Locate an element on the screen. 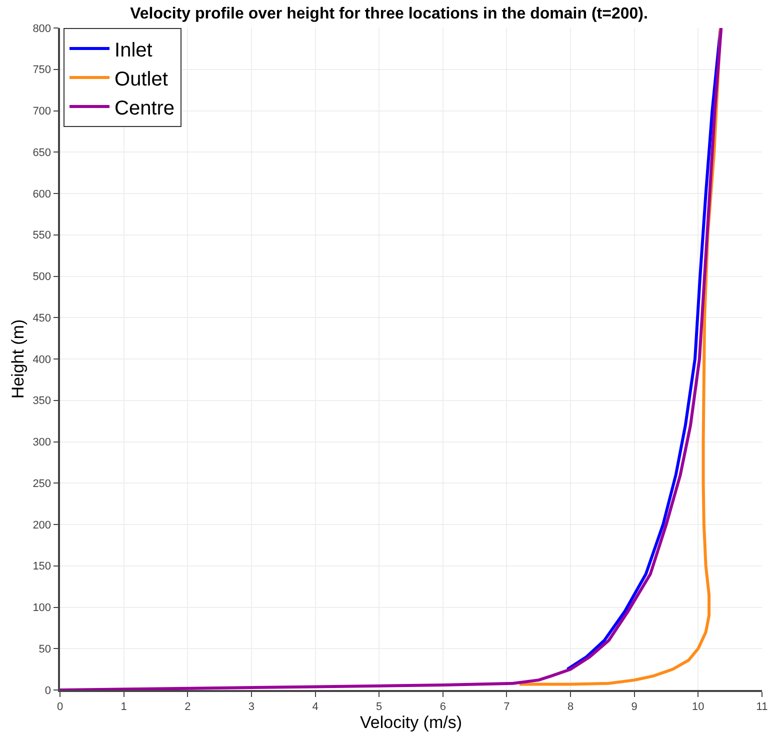 Image resolution: width=778 pixels, height=740 pixels. y-tick-label: 550 is located at coordinates (42, 236).